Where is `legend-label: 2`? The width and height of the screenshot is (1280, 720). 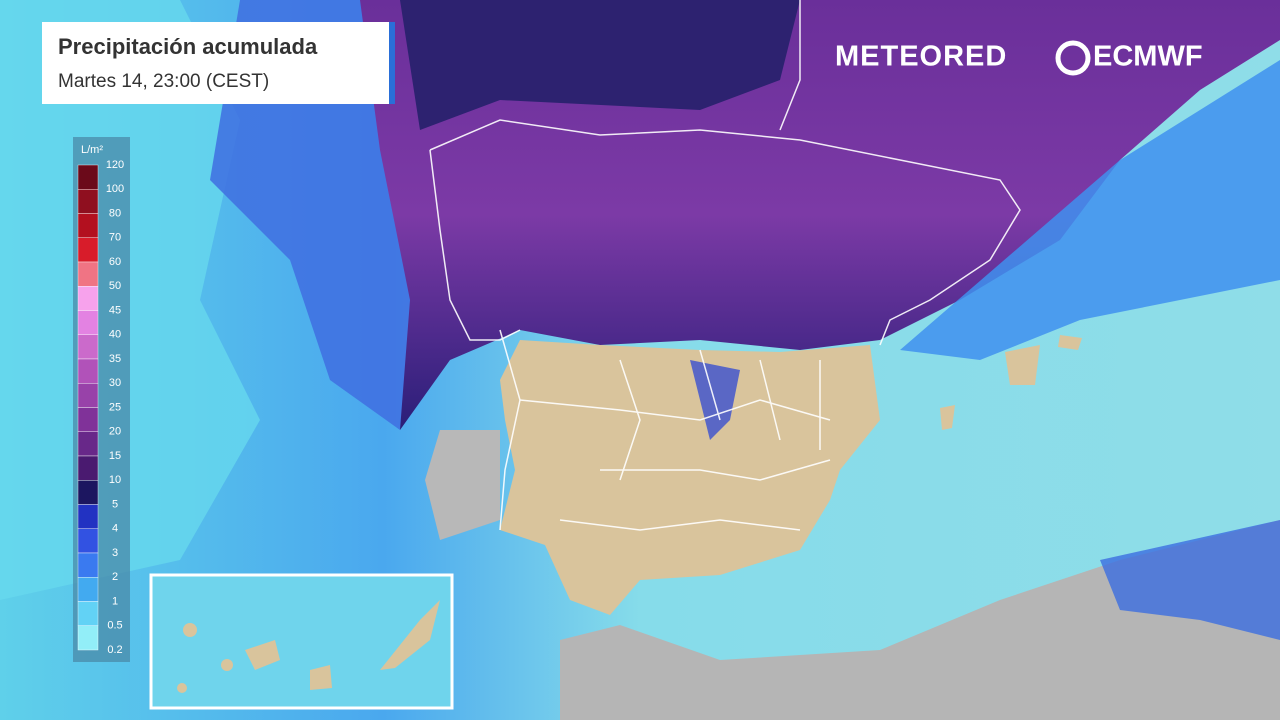 legend-label: 2 is located at coordinates (115, 577).